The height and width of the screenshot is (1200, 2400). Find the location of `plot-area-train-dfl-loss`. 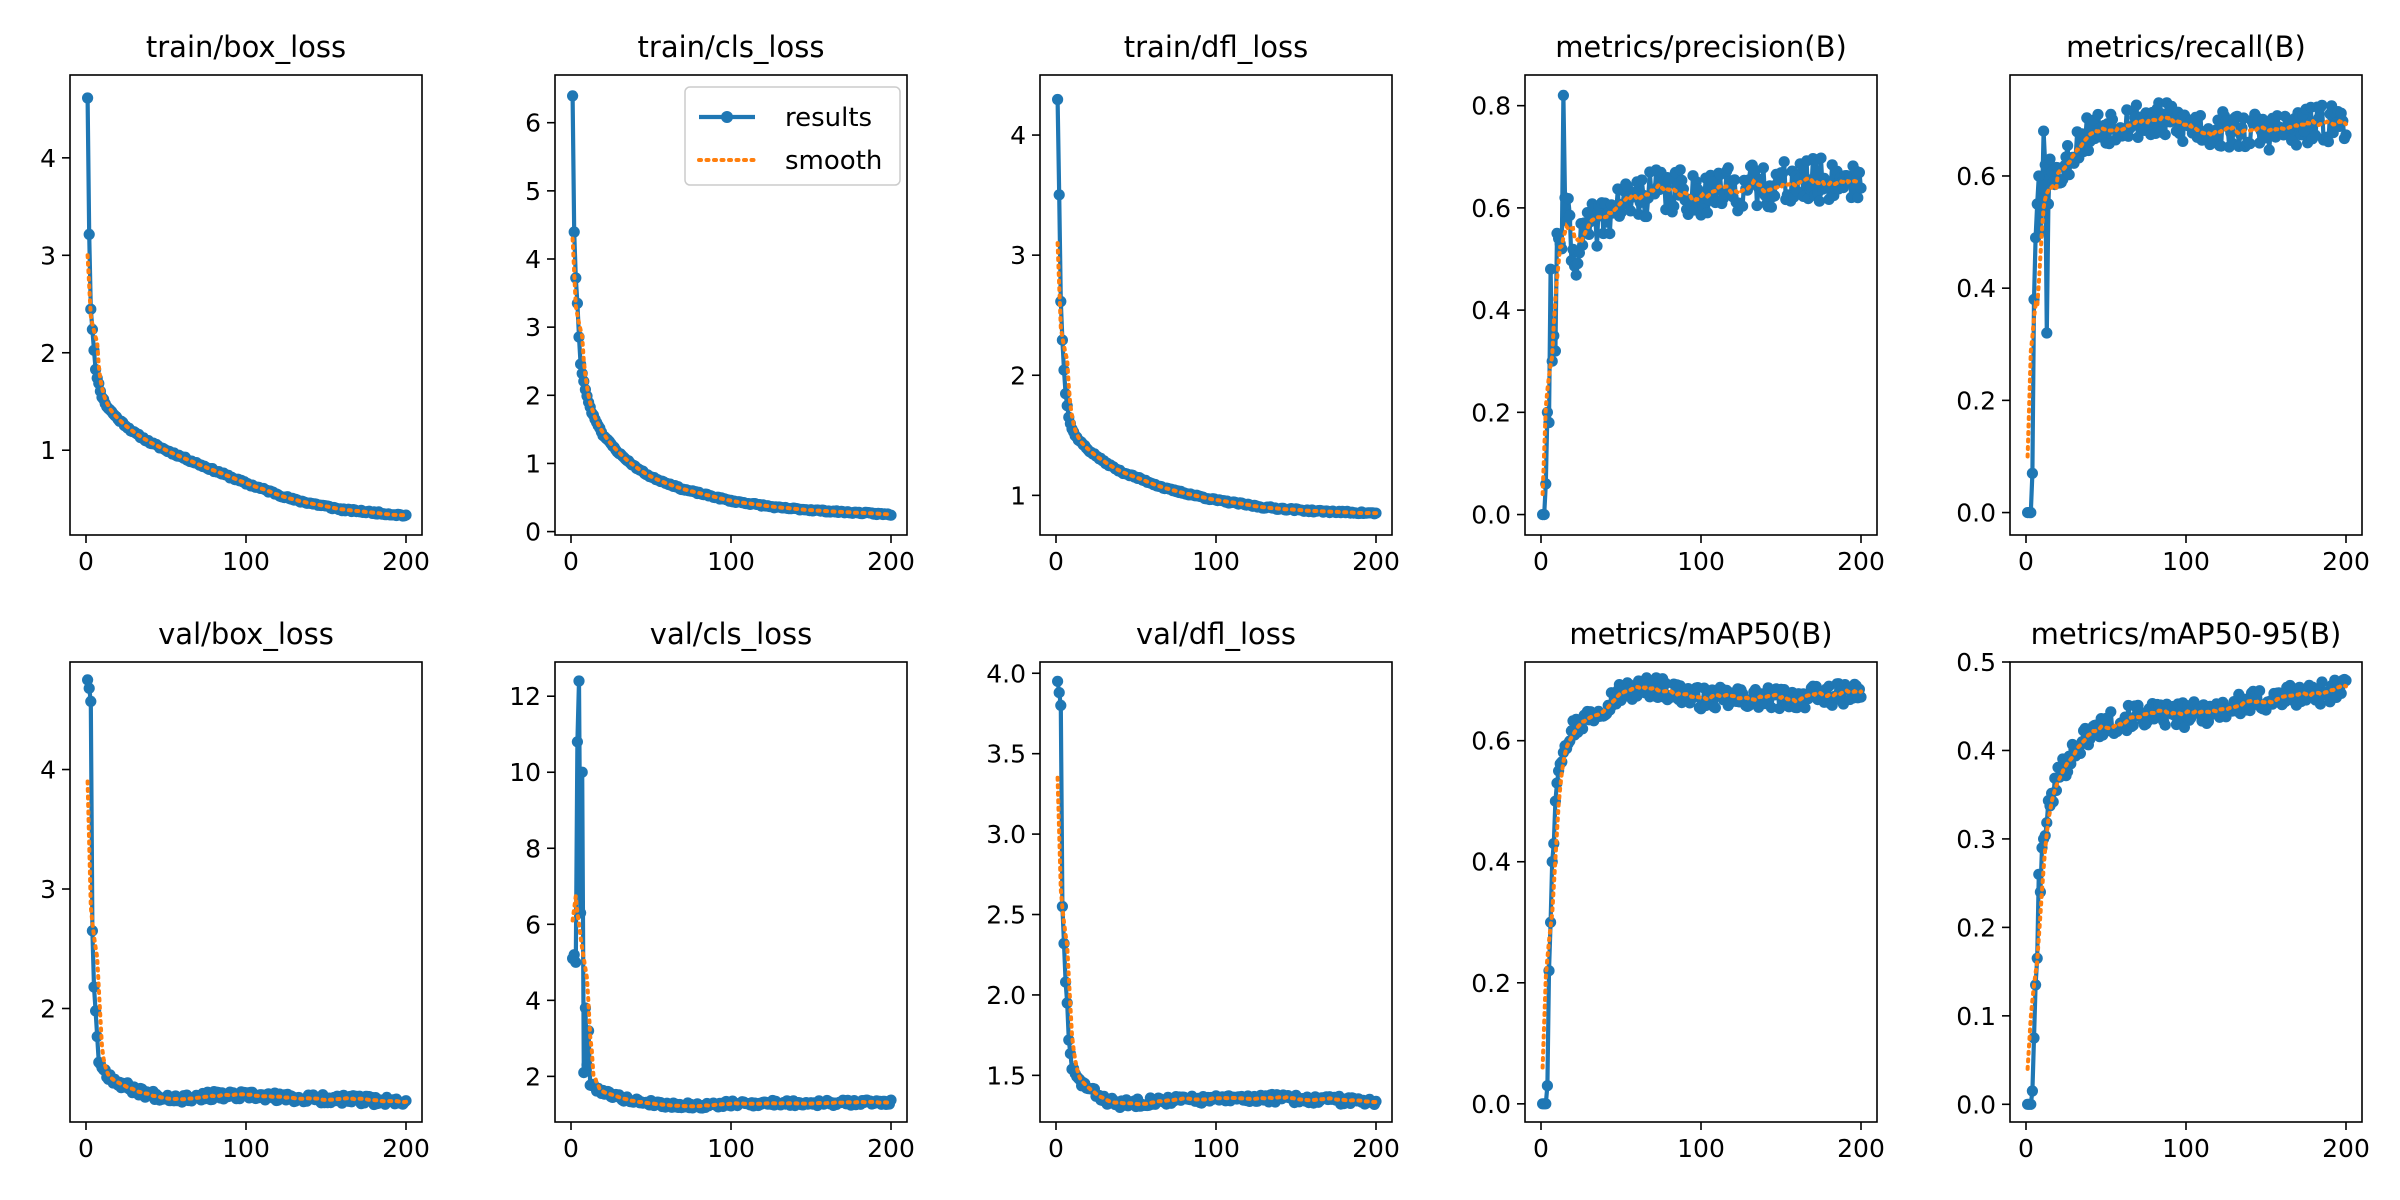

plot-area-train-dfl-loss is located at coordinates (1217, 306).